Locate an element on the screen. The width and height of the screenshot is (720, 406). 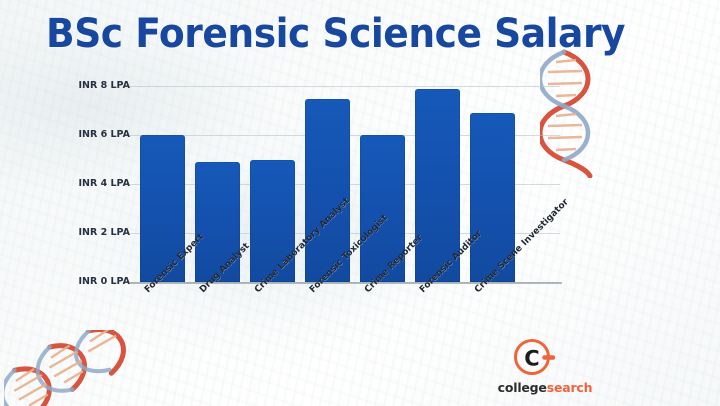
logo-wordmark: collegesearch is located at coordinates (545, 387).